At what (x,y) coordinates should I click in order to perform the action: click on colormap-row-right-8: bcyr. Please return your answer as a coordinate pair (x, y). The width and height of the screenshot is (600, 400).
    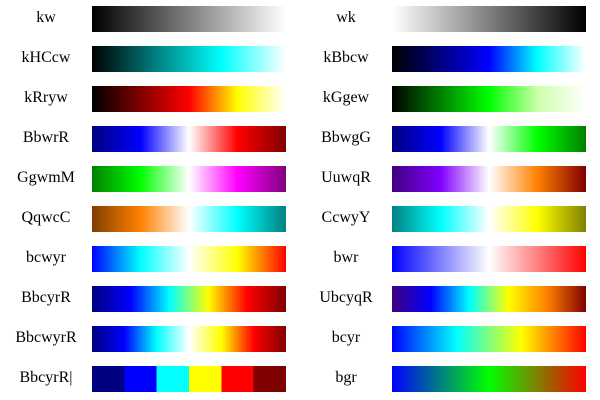
    Looking at the image, I should click on (450, 340).